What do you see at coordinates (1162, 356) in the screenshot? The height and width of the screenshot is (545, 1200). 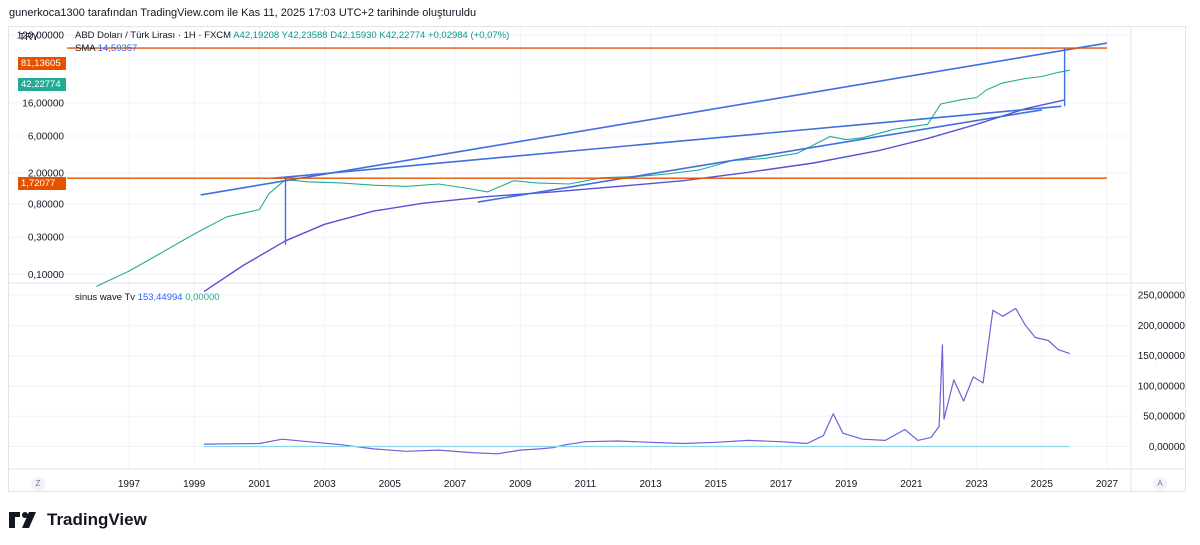 I see `osc-y-tick-label: 150,00000` at bounding box center [1162, 356].